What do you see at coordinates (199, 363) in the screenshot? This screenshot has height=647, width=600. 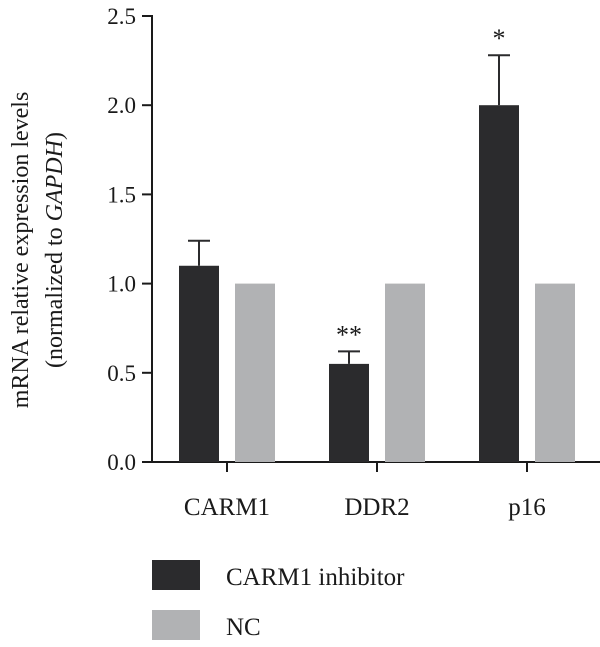 I see `bar-inhibitor-carm1` at bounding box center [199, 363].